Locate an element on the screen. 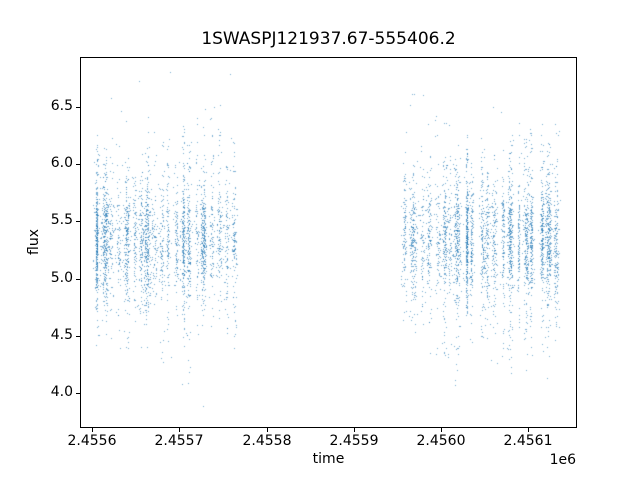 The width and height of the screenshot is (640, 480). x-tick-label: 2.4558 is located at coordinates (267, 441).